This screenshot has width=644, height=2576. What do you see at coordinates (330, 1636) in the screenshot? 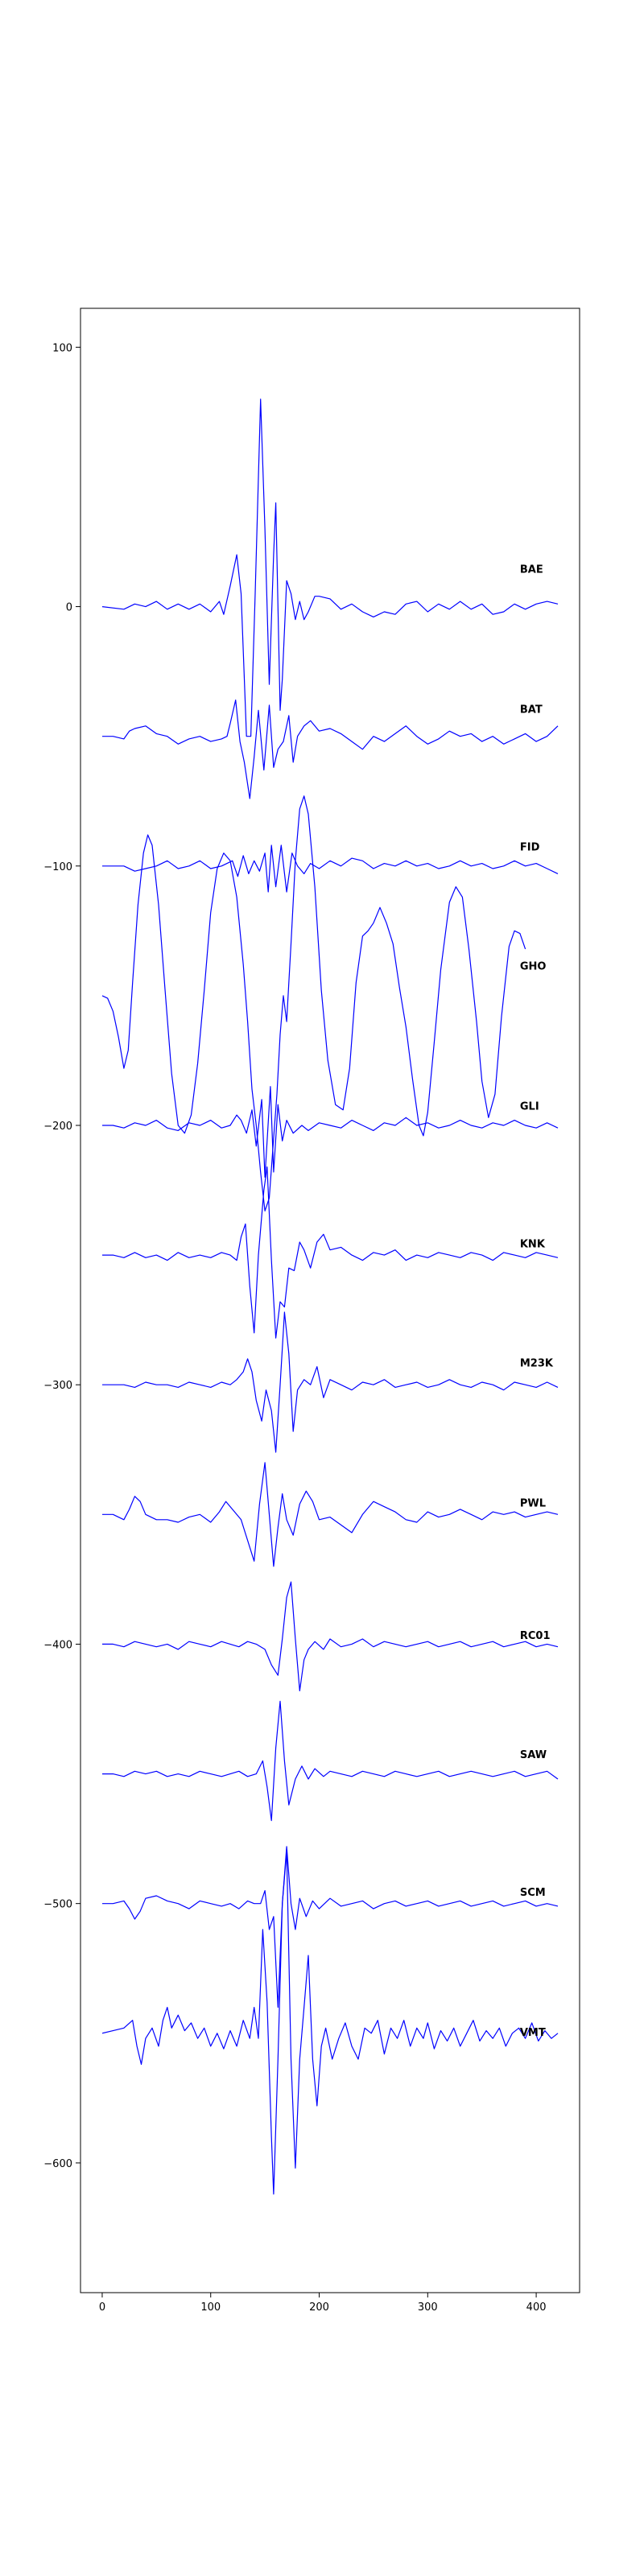
I see `trace-rc01` at bounding box center [330, 1636].